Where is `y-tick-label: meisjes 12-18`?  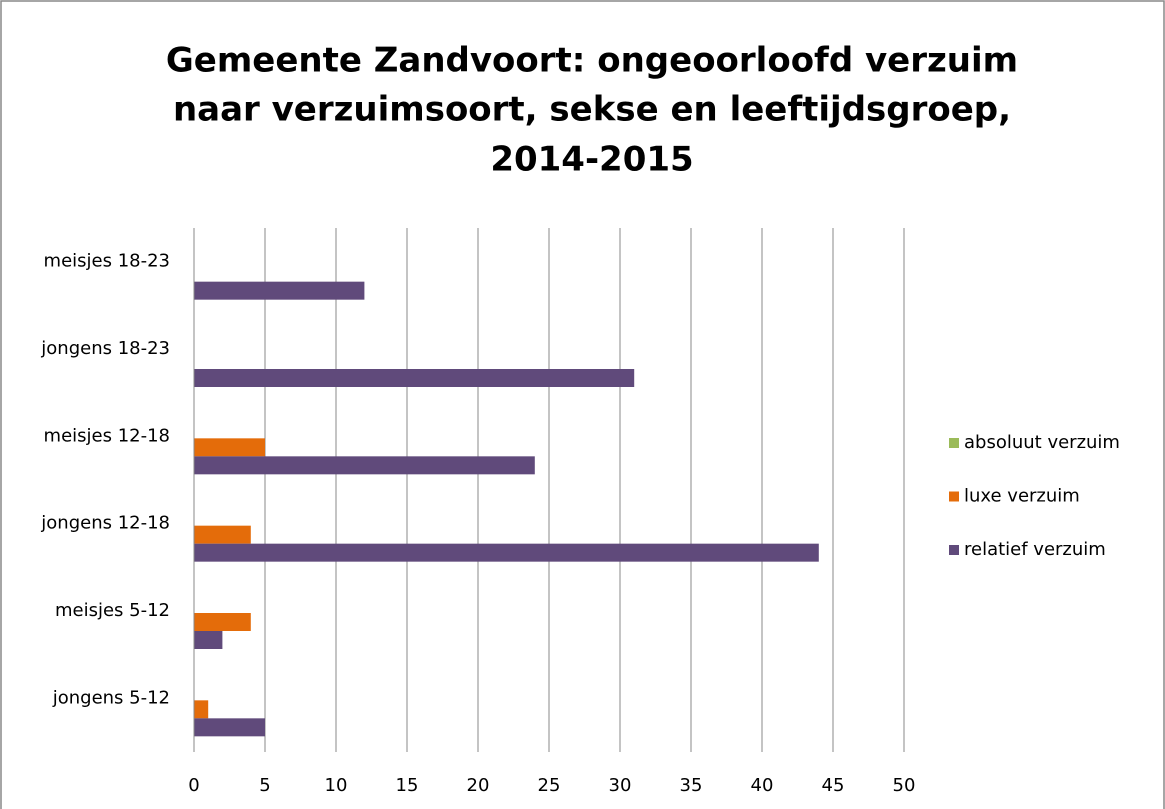 y-tick-label: meisjes 12-18 is located at coordinates (107, 435).